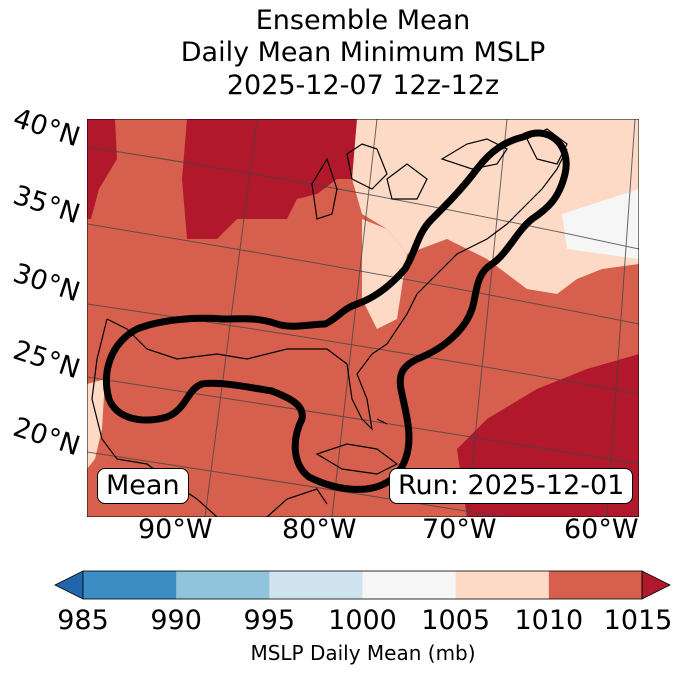  What do you see at coordinates (487, 318) in the screenshot?
I see `meridian-70w` at bounding box center [487, 318].